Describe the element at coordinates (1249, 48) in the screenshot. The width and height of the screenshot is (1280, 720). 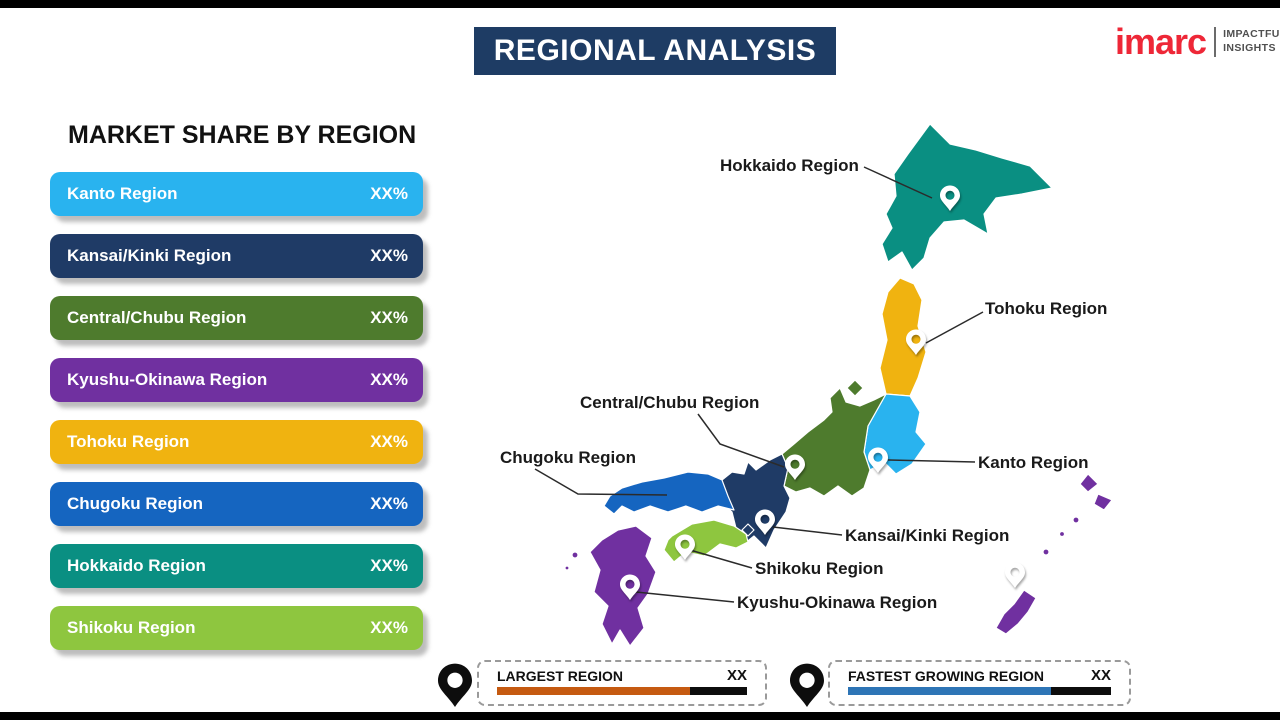
I see `logo-tagline-line2: INSIGHTS` at that location.